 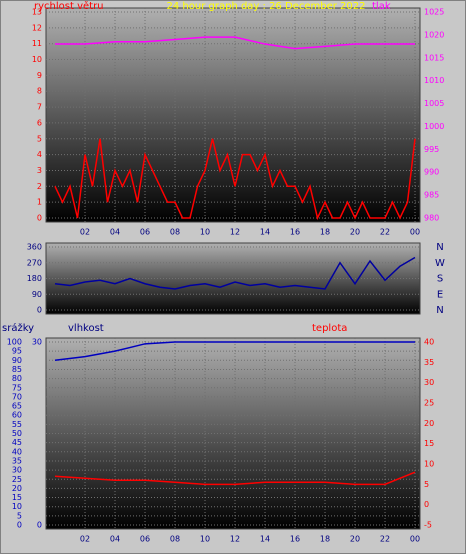 What do you see at coordinates (39, 170) in the screenshot?
I see `y-tick-label: 3` at bounding box center [39, 170].